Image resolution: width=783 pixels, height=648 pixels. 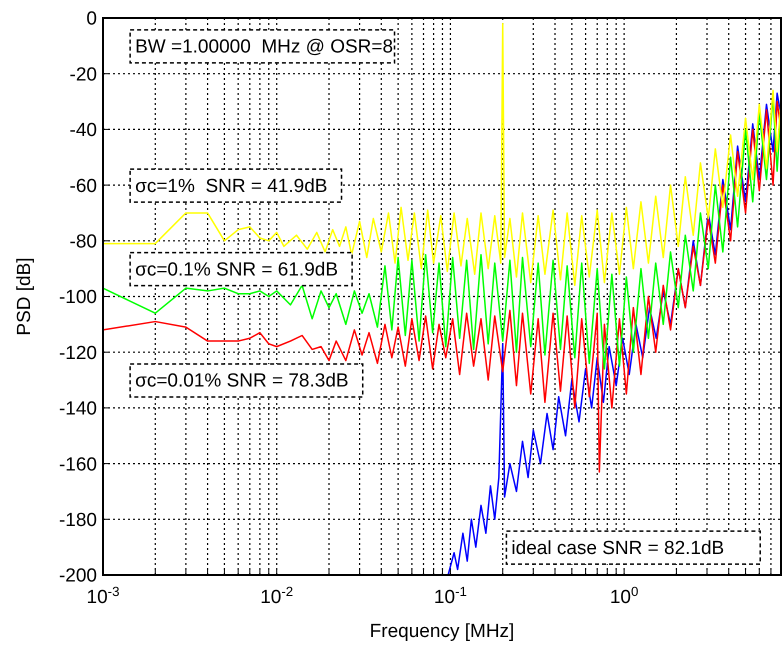 I want to click on x-tick-label: 10$^{0}$, so click(x=624, y=596).